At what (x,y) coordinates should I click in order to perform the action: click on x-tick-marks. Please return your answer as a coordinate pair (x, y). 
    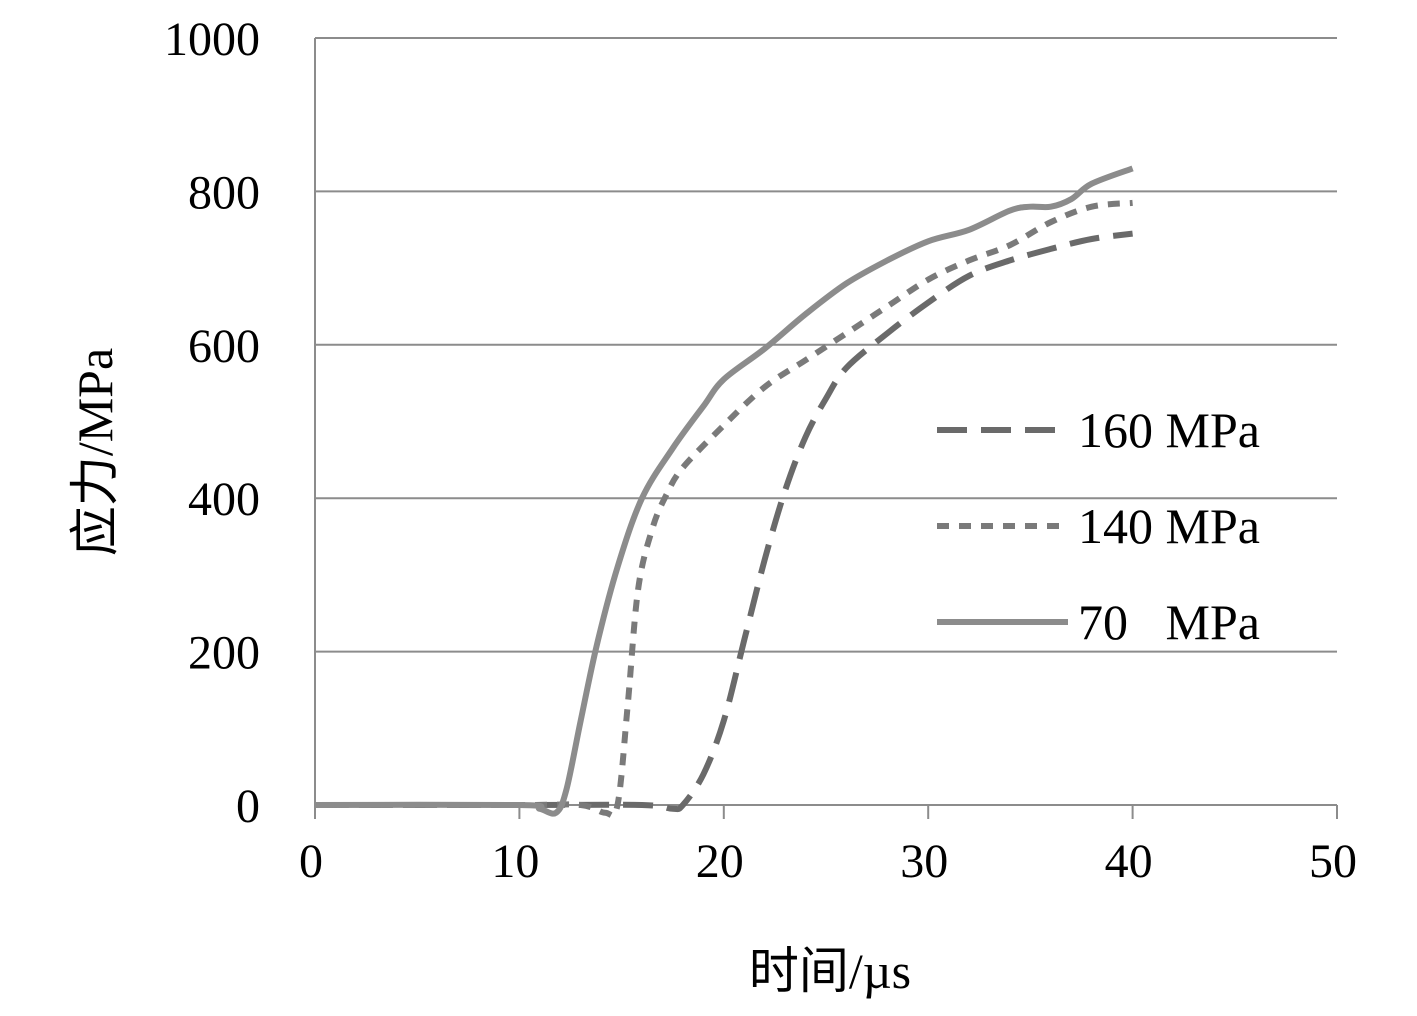
    Looking at the image, I should click on (826, 812).